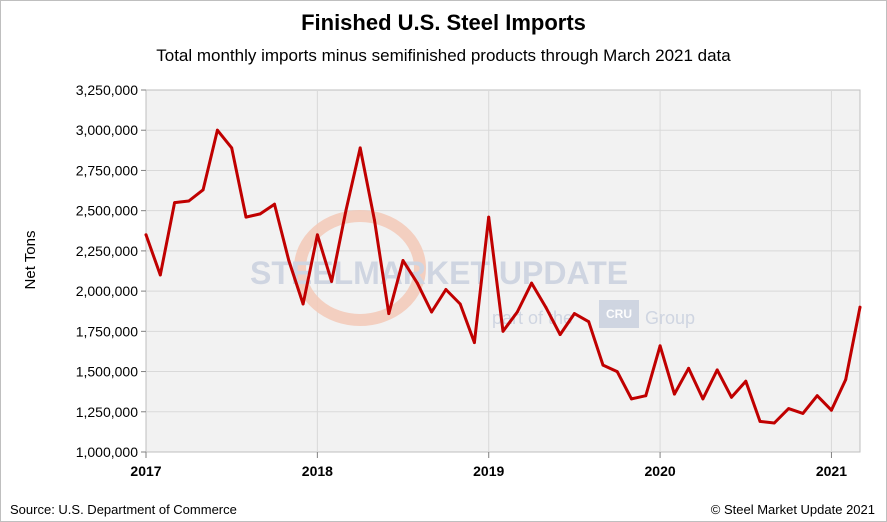 The height and width of the screenshot is (522, 887). I want to click on watermark-partner-box, so click(619, 314).